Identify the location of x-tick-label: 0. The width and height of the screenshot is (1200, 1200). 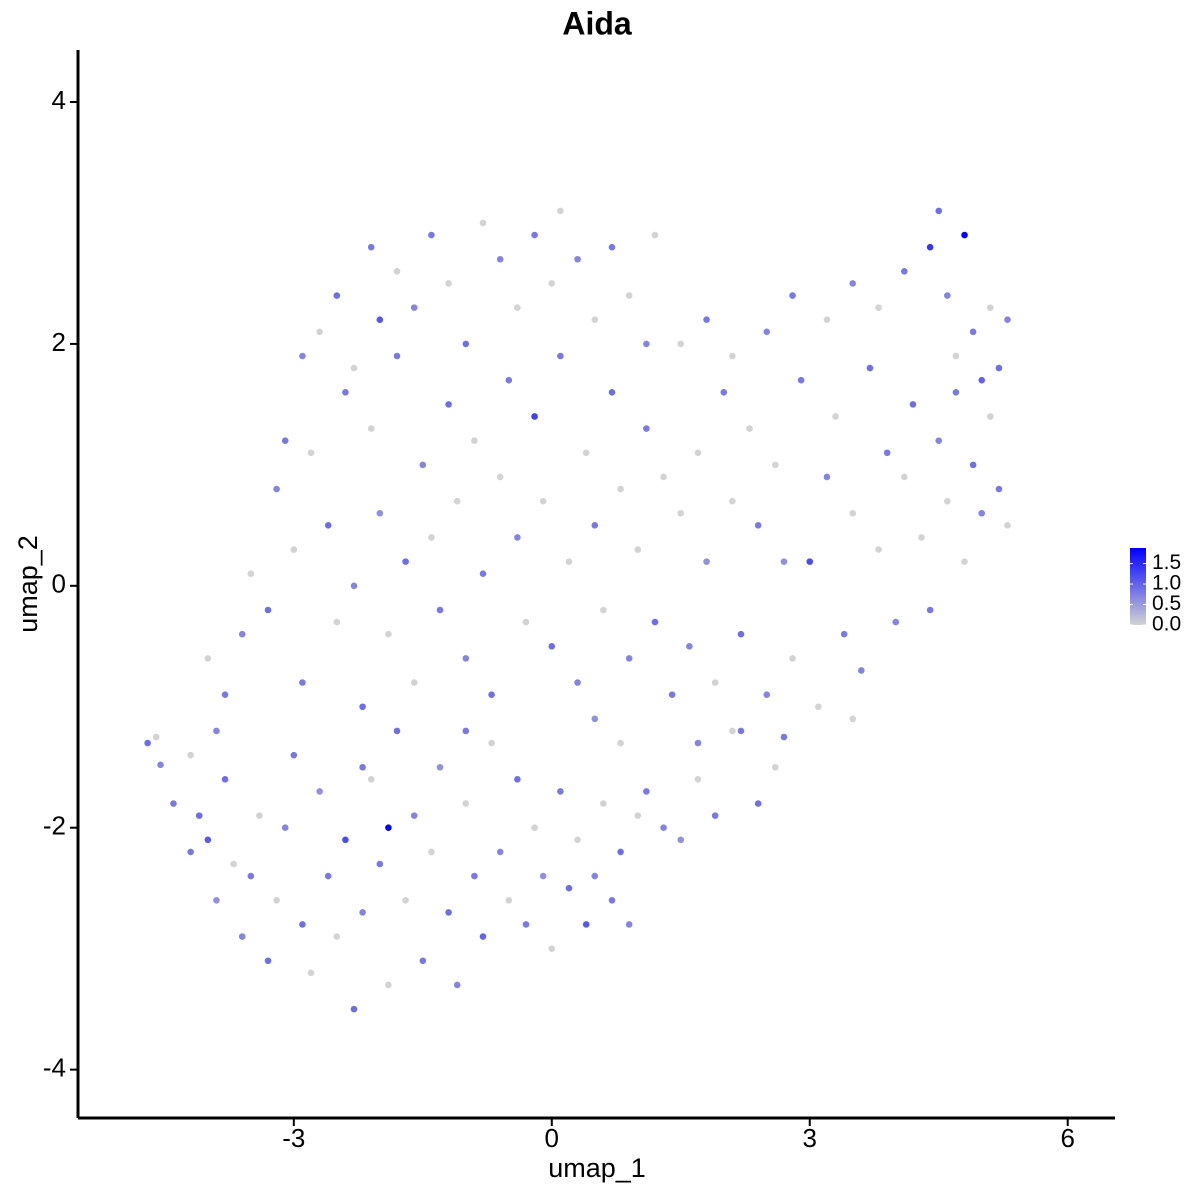
(552, 1138).